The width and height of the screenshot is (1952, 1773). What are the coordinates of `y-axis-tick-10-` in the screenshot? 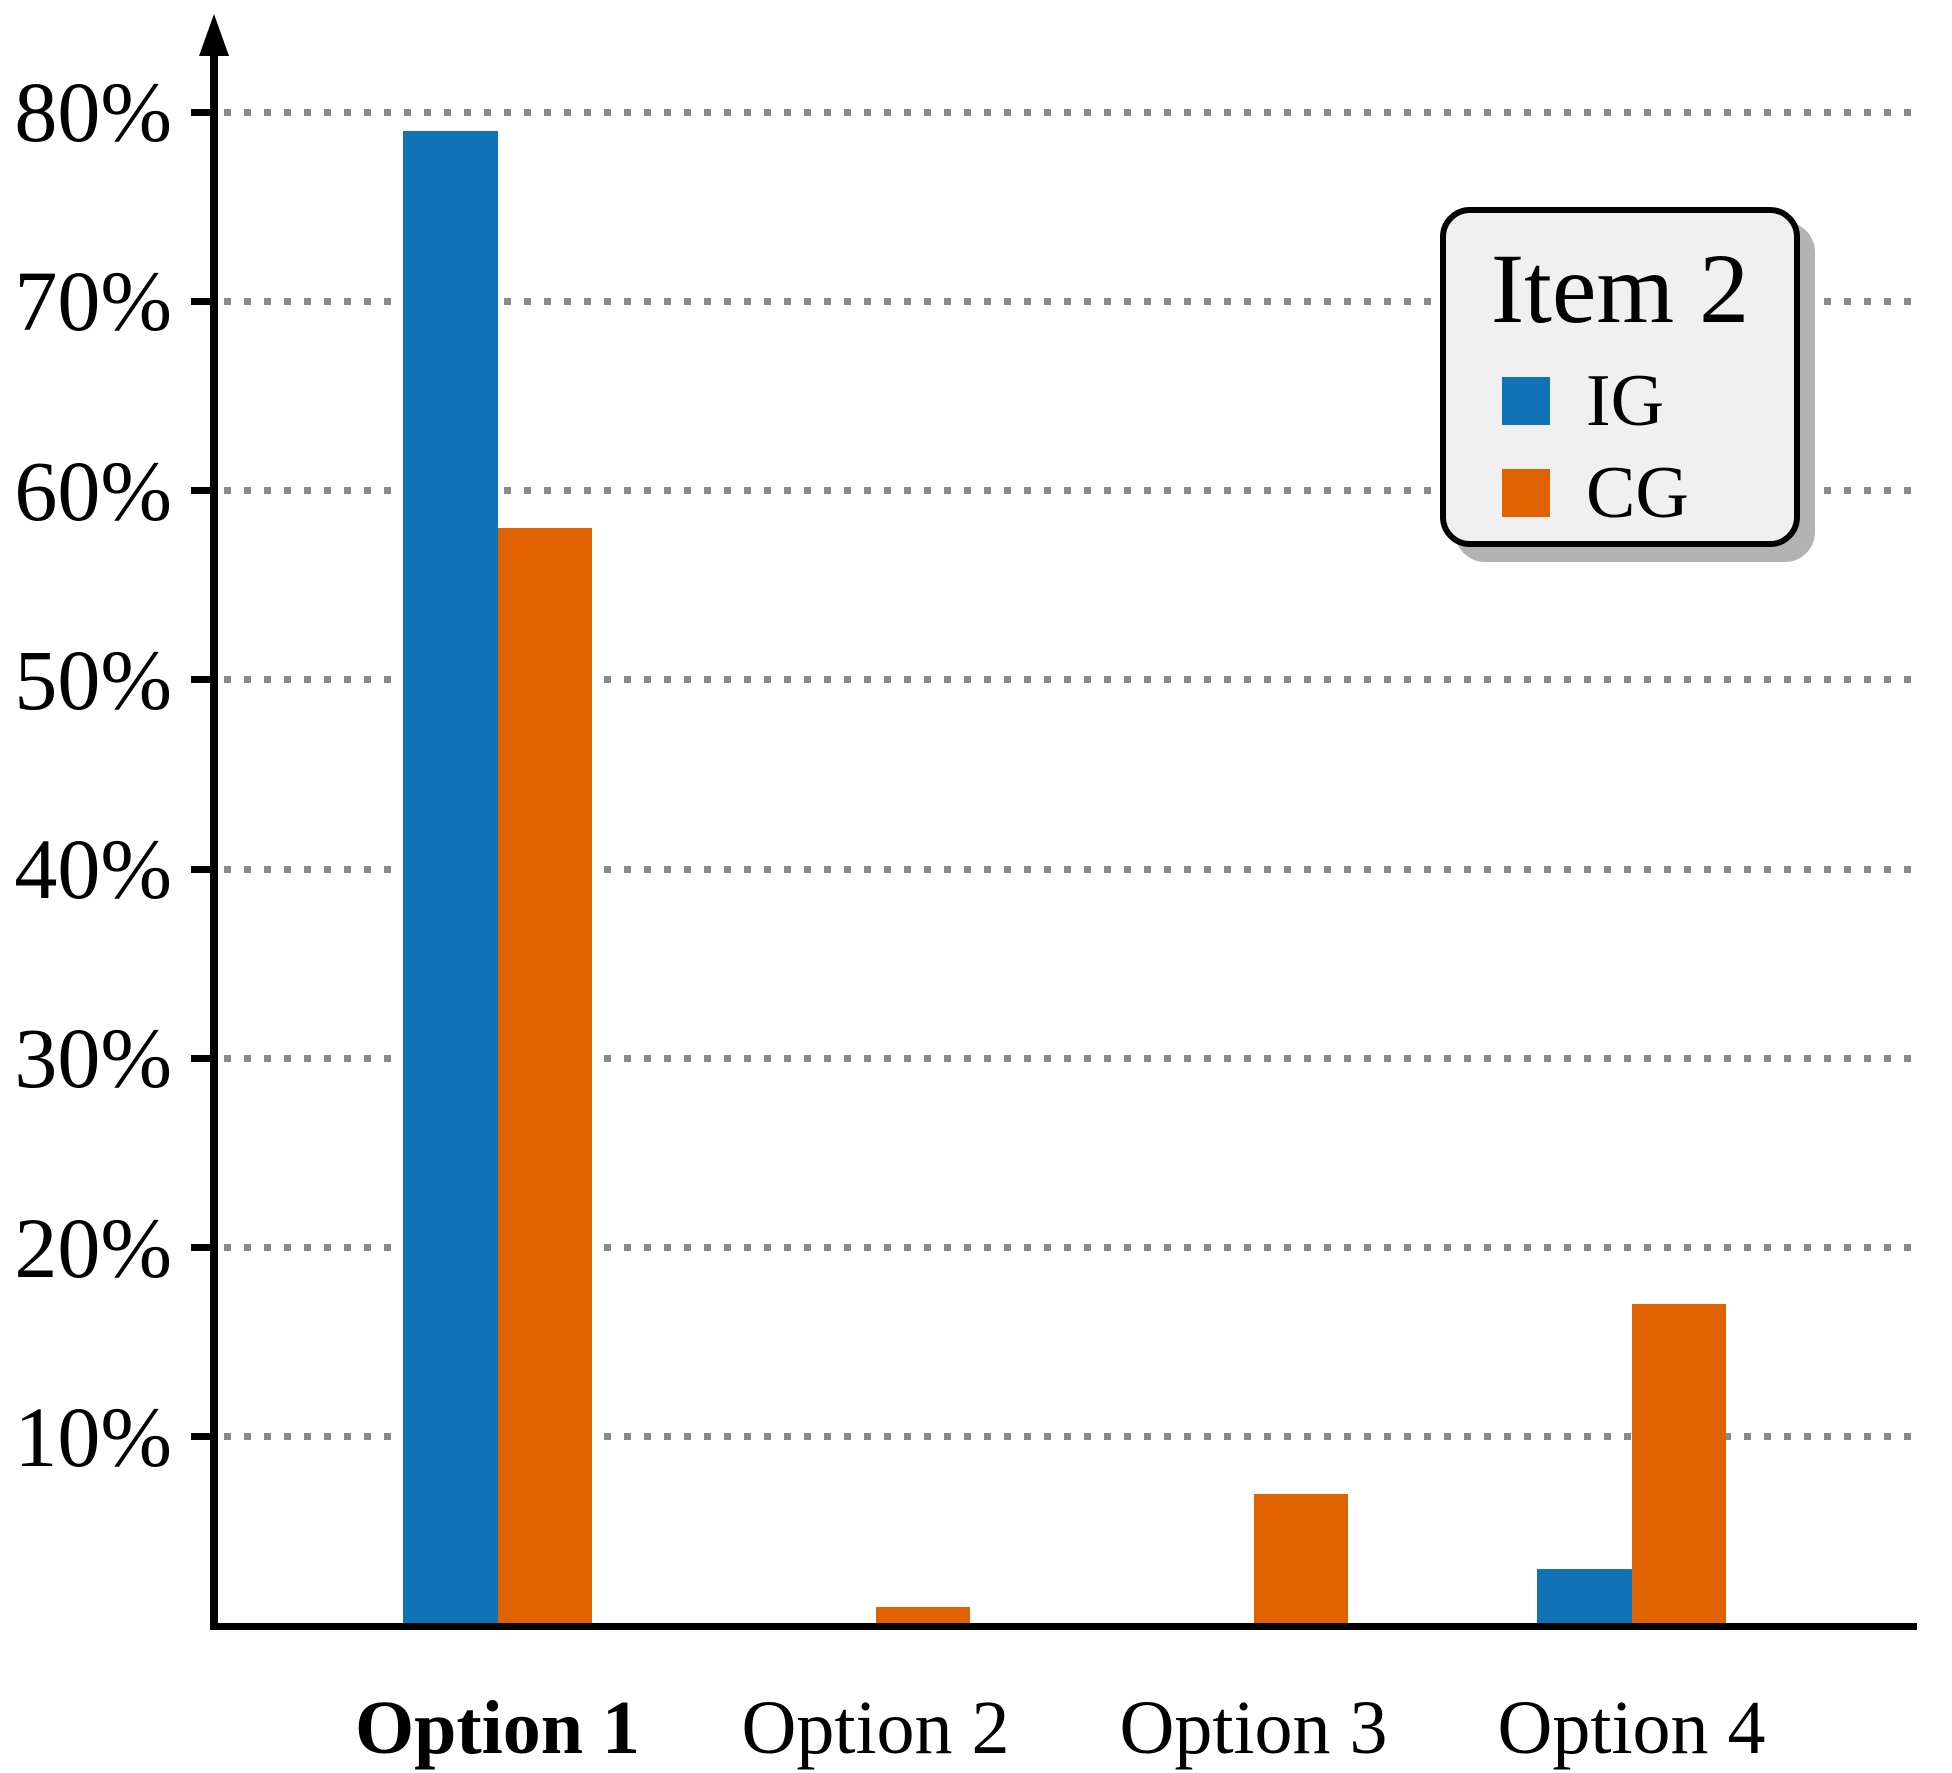 It's located at (203, 1437).